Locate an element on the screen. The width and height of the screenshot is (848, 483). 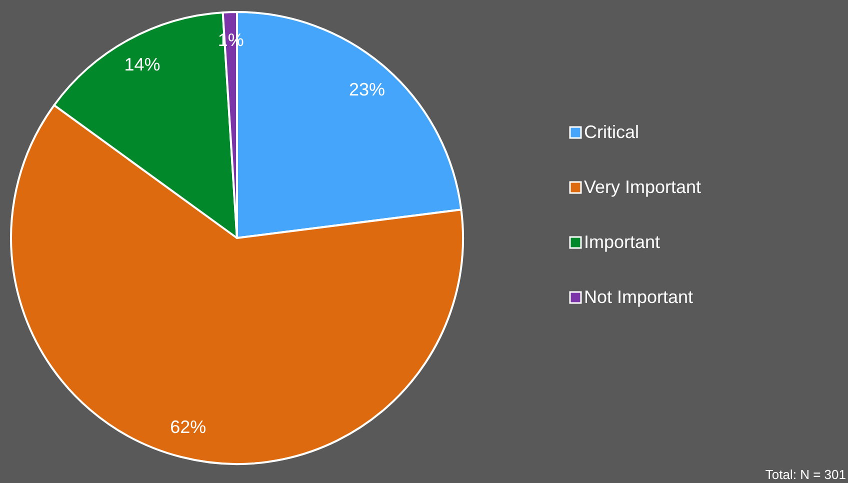
data-label: 14% is located at coordinates (142, 64).